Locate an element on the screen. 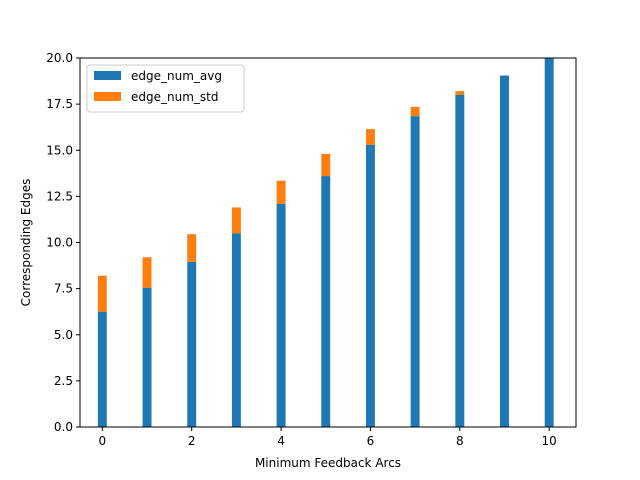 The width and height of the screenshot is (640, 480). y-tick-label: 7.5 is located at coordinates (63, 289).